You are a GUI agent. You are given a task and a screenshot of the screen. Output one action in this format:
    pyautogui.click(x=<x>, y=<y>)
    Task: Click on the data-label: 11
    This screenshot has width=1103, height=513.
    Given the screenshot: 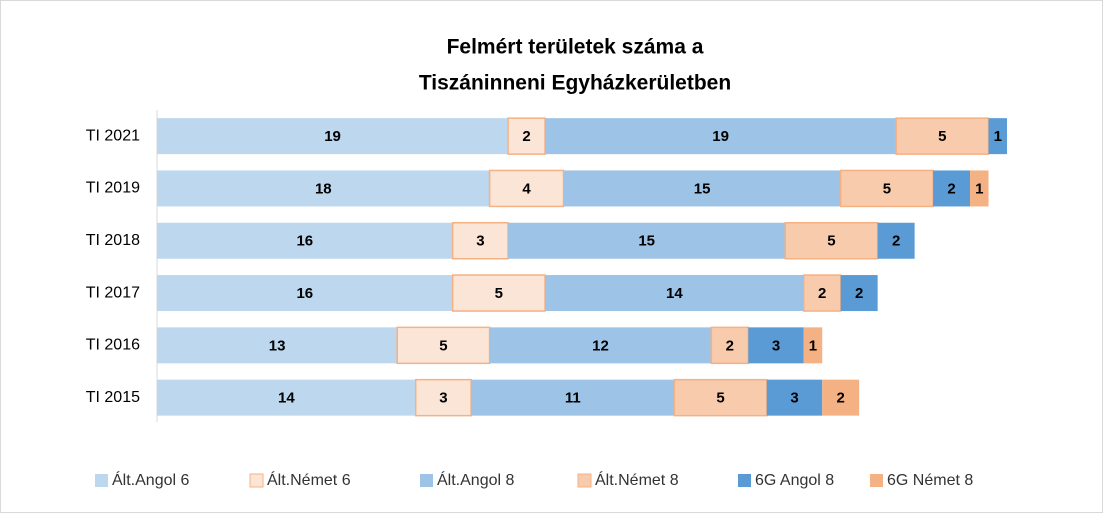 What is the action you would take?
    pyautogui.click(x=573, y=398)
    